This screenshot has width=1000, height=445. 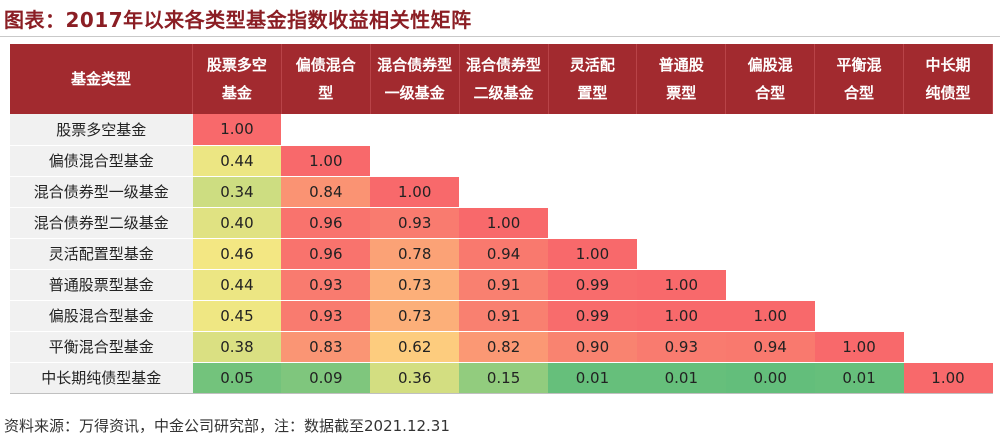 I want to click on column-header: 混合债券型 一级基金, so click(x=415, y=79).